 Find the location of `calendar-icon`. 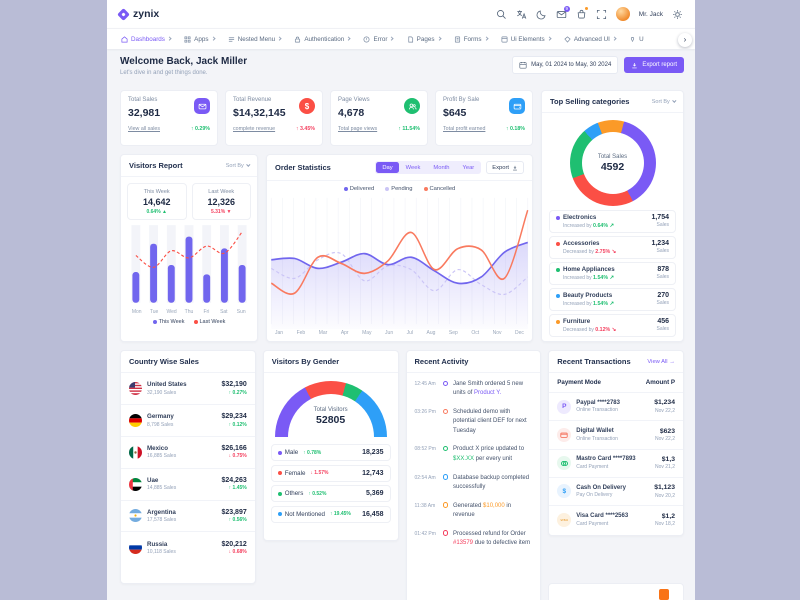

calendar-icon is located at coordinates (523, 65).